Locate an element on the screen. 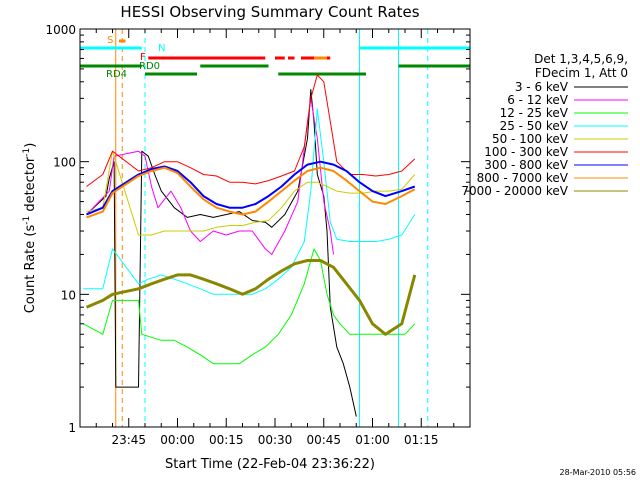 The width and height of the screenshot is (640, 480). legend-label-2: 6 - 12 keV is located at coordinates (538, 100).